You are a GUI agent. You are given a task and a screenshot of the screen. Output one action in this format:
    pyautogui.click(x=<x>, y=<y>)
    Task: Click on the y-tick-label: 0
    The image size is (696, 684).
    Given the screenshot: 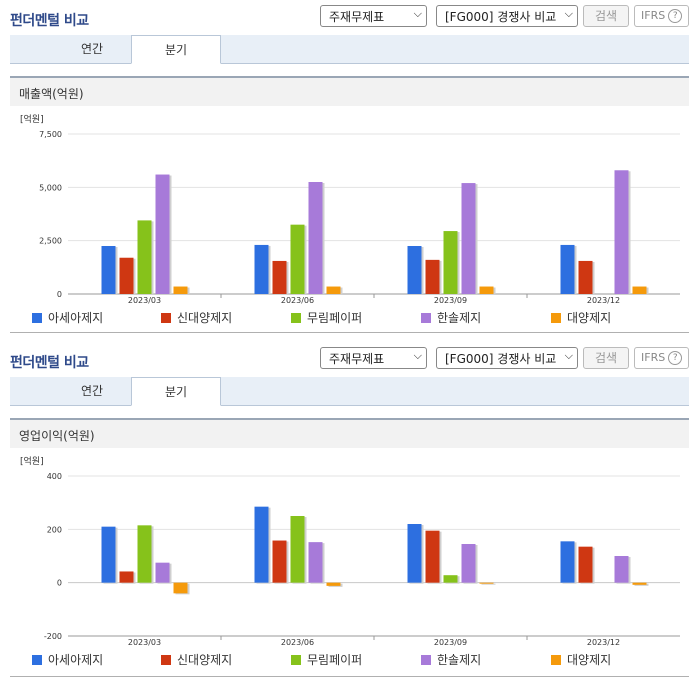 What is the action you would take?
    pyautogui.click(x=59, y=294)
    